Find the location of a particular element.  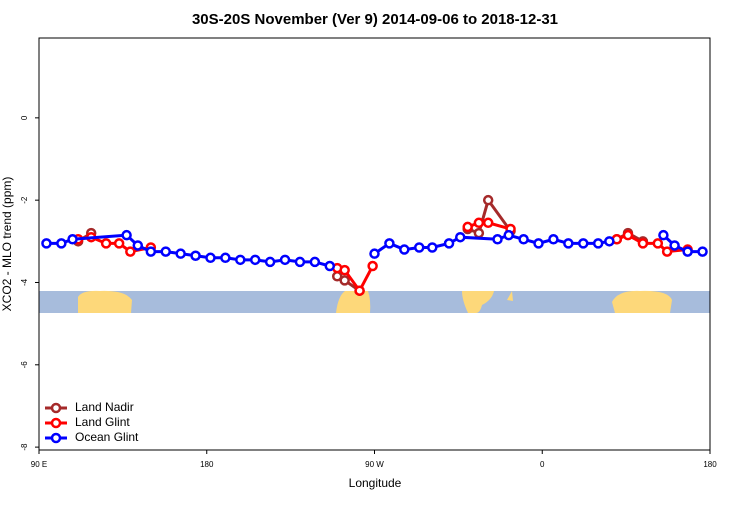

map-strip is located at coordinates (374, 302).